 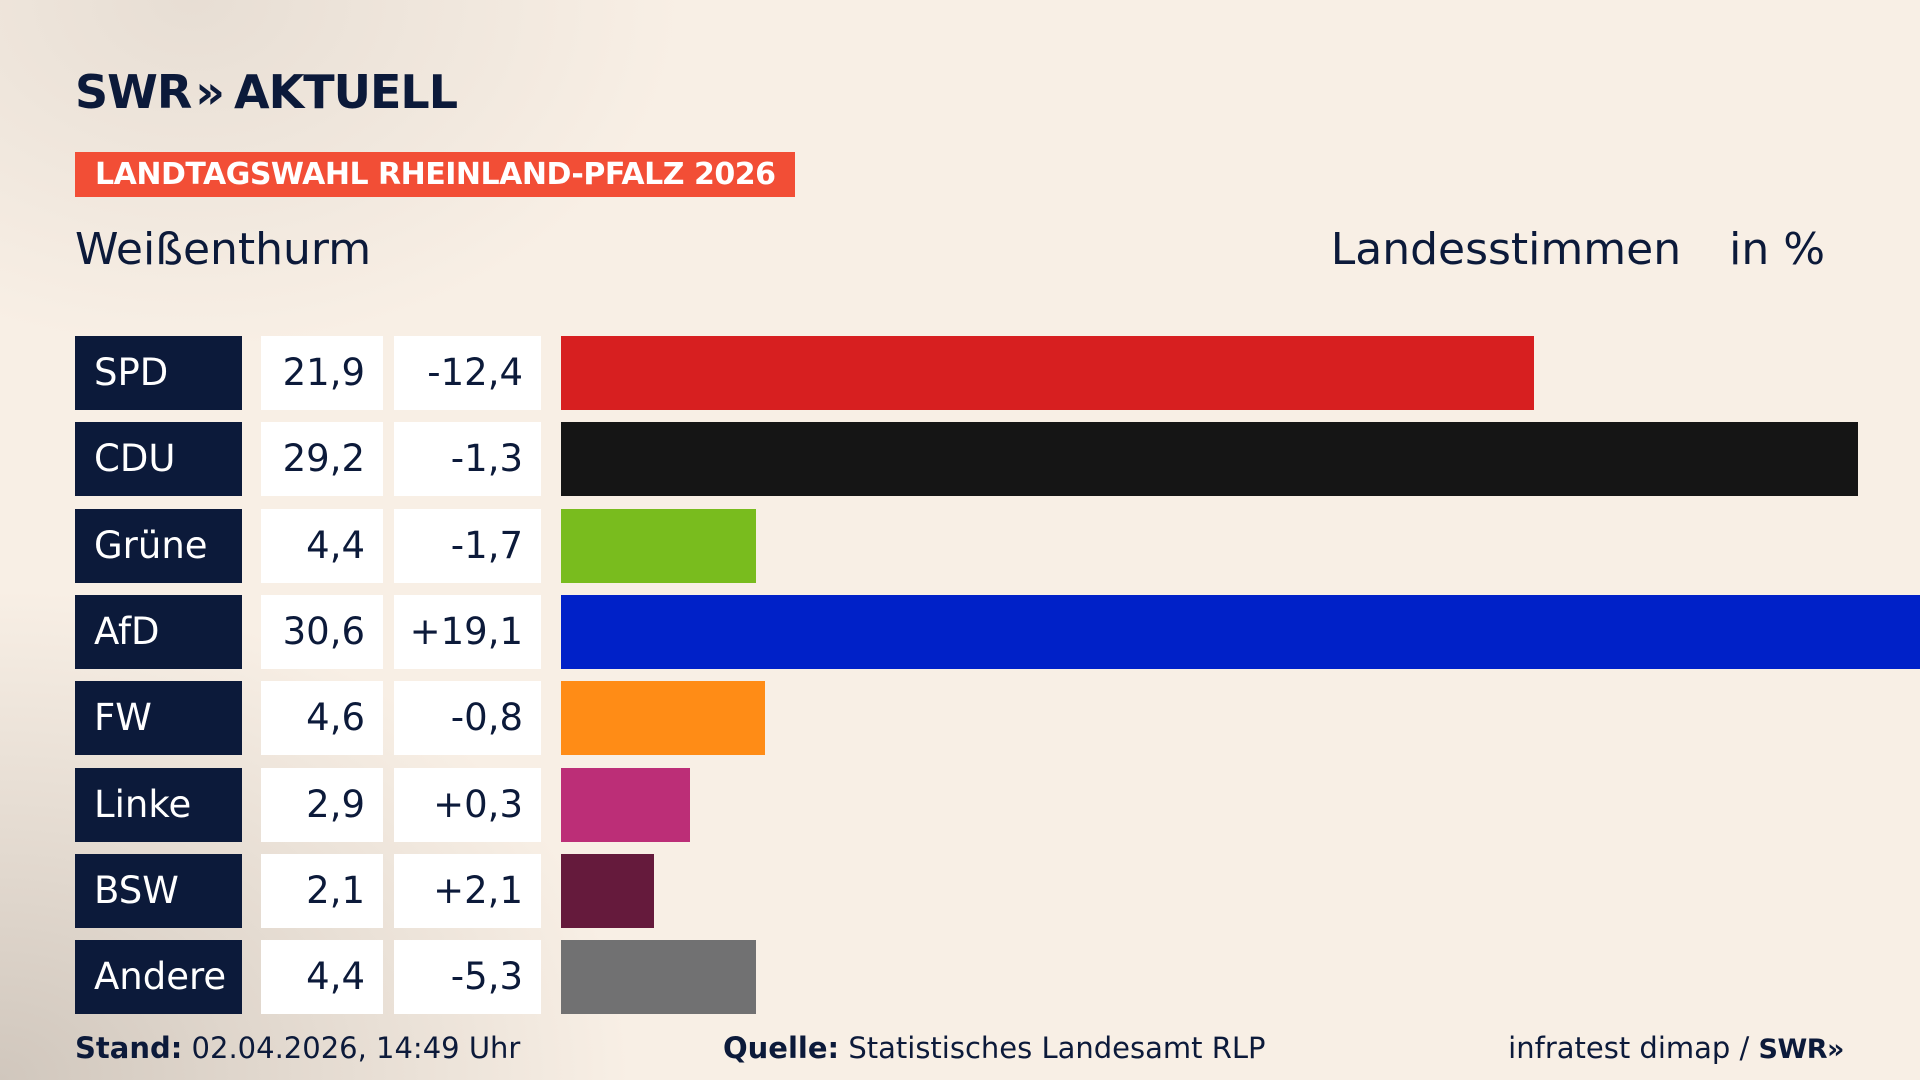 I want to click on election-tag: LANDTAGSWAHL RHEINLAND-PFALZ 2026, so click(x=435, y=174).